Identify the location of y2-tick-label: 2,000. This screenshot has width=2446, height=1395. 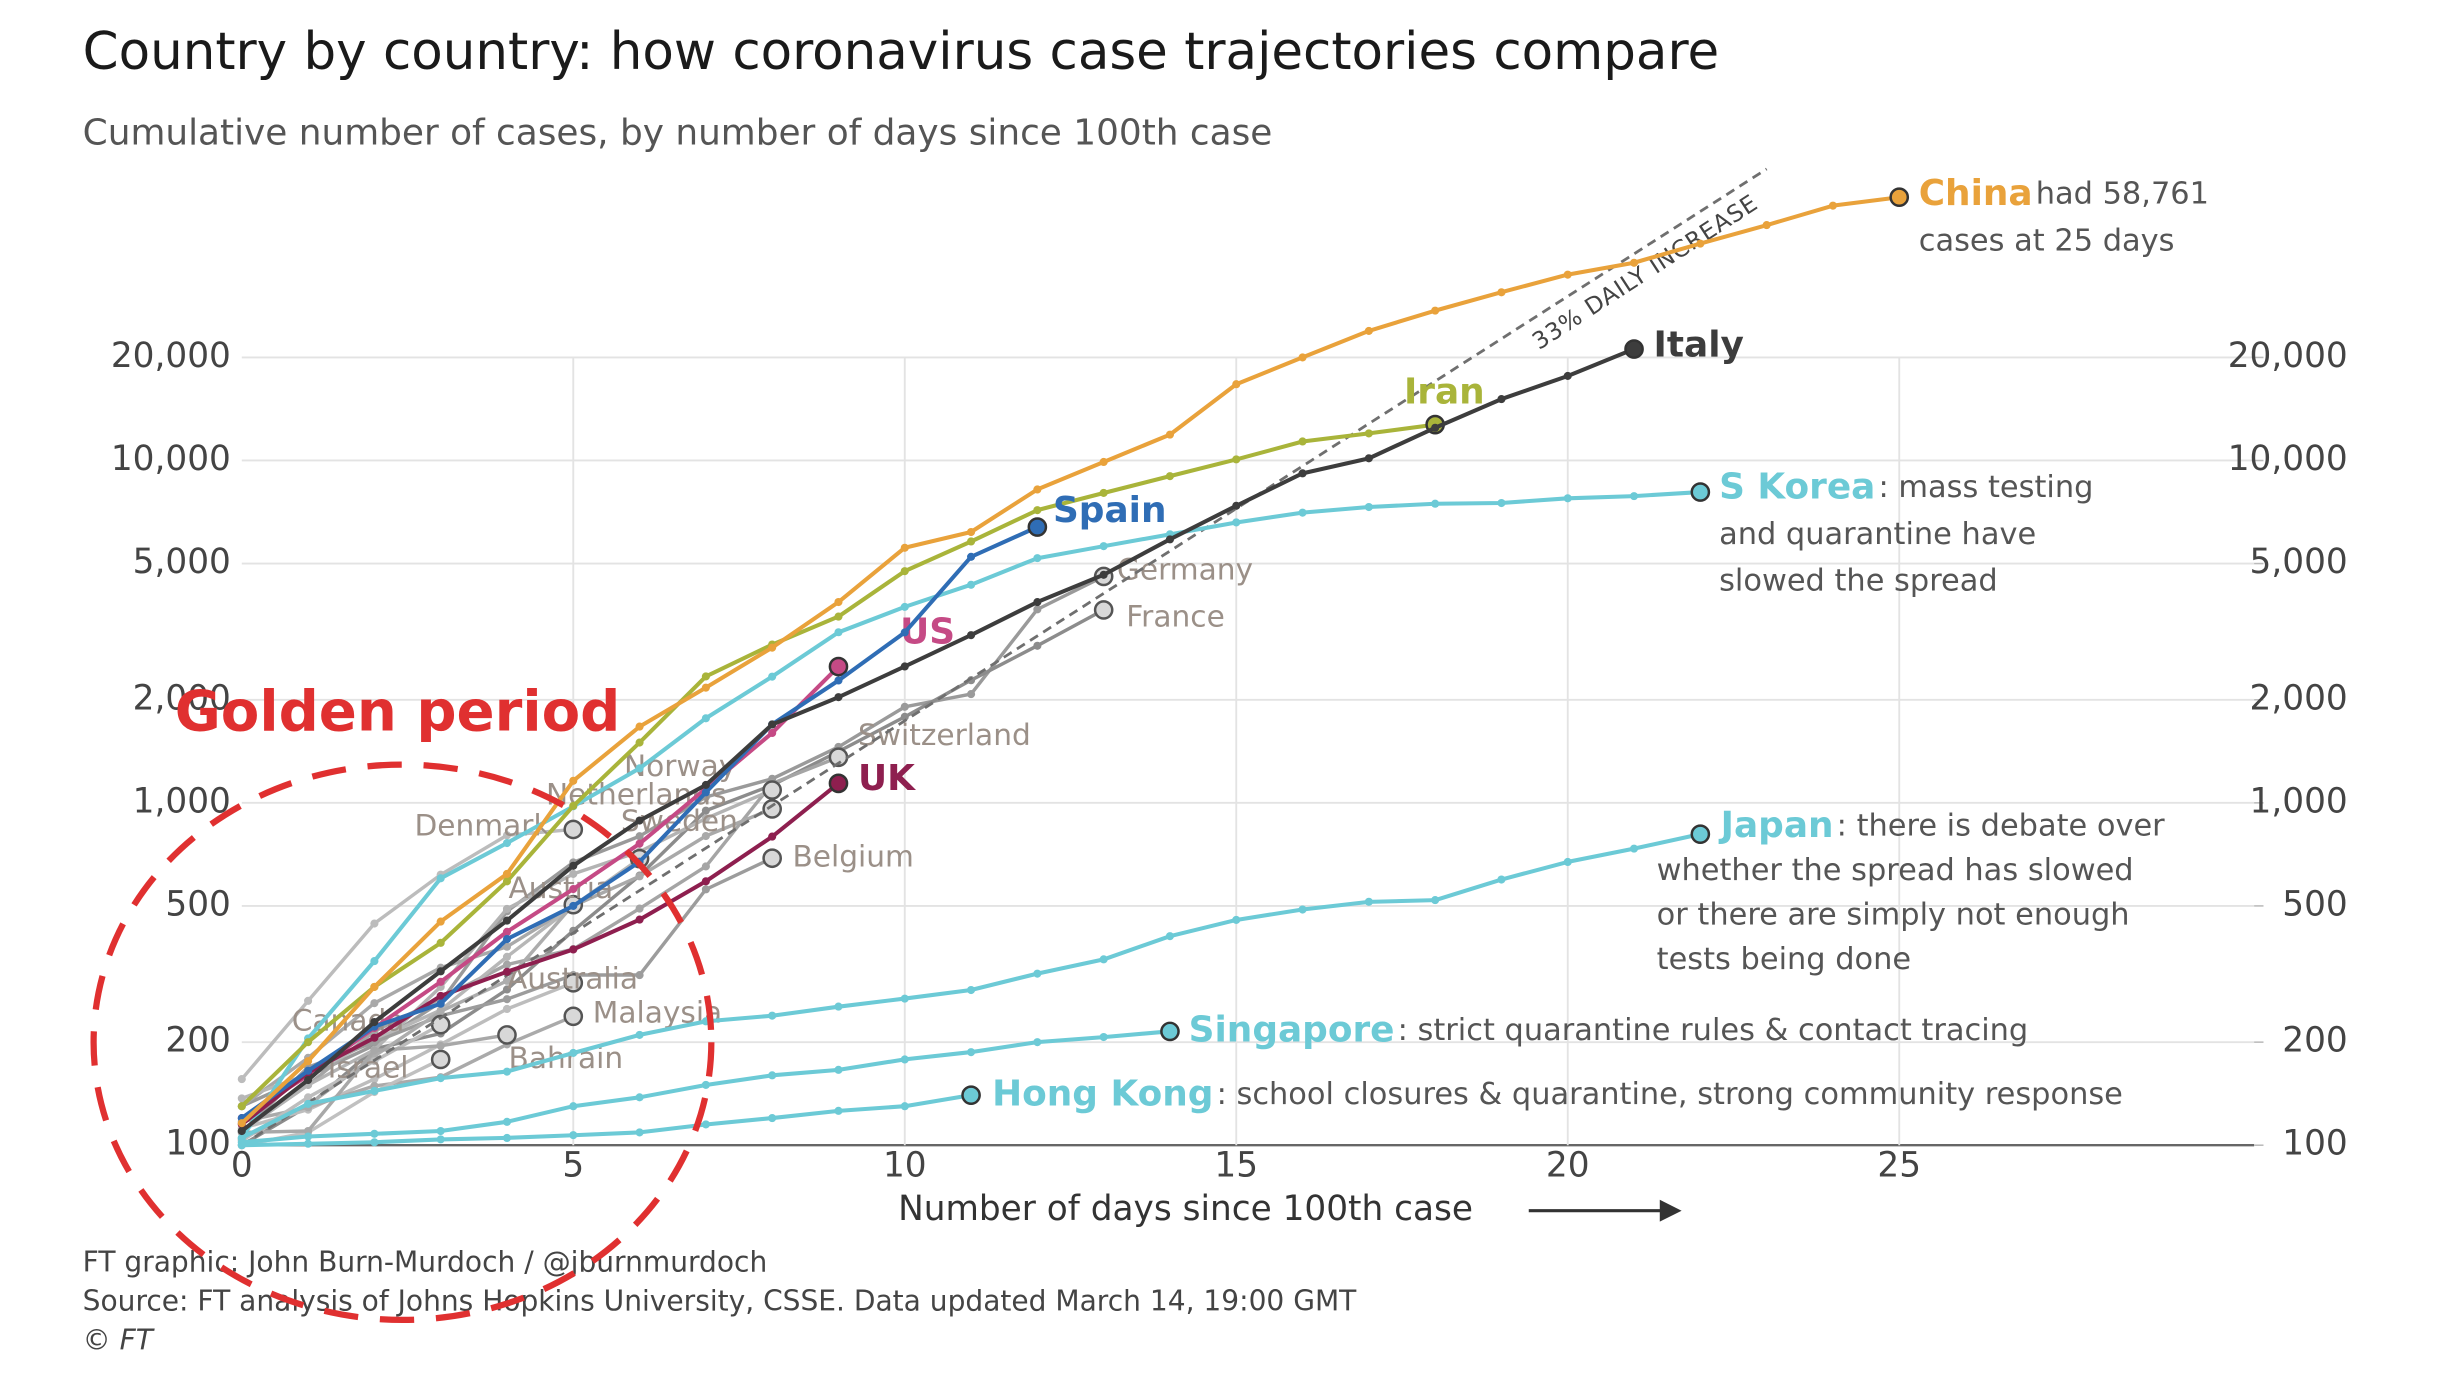
(2299, 698).